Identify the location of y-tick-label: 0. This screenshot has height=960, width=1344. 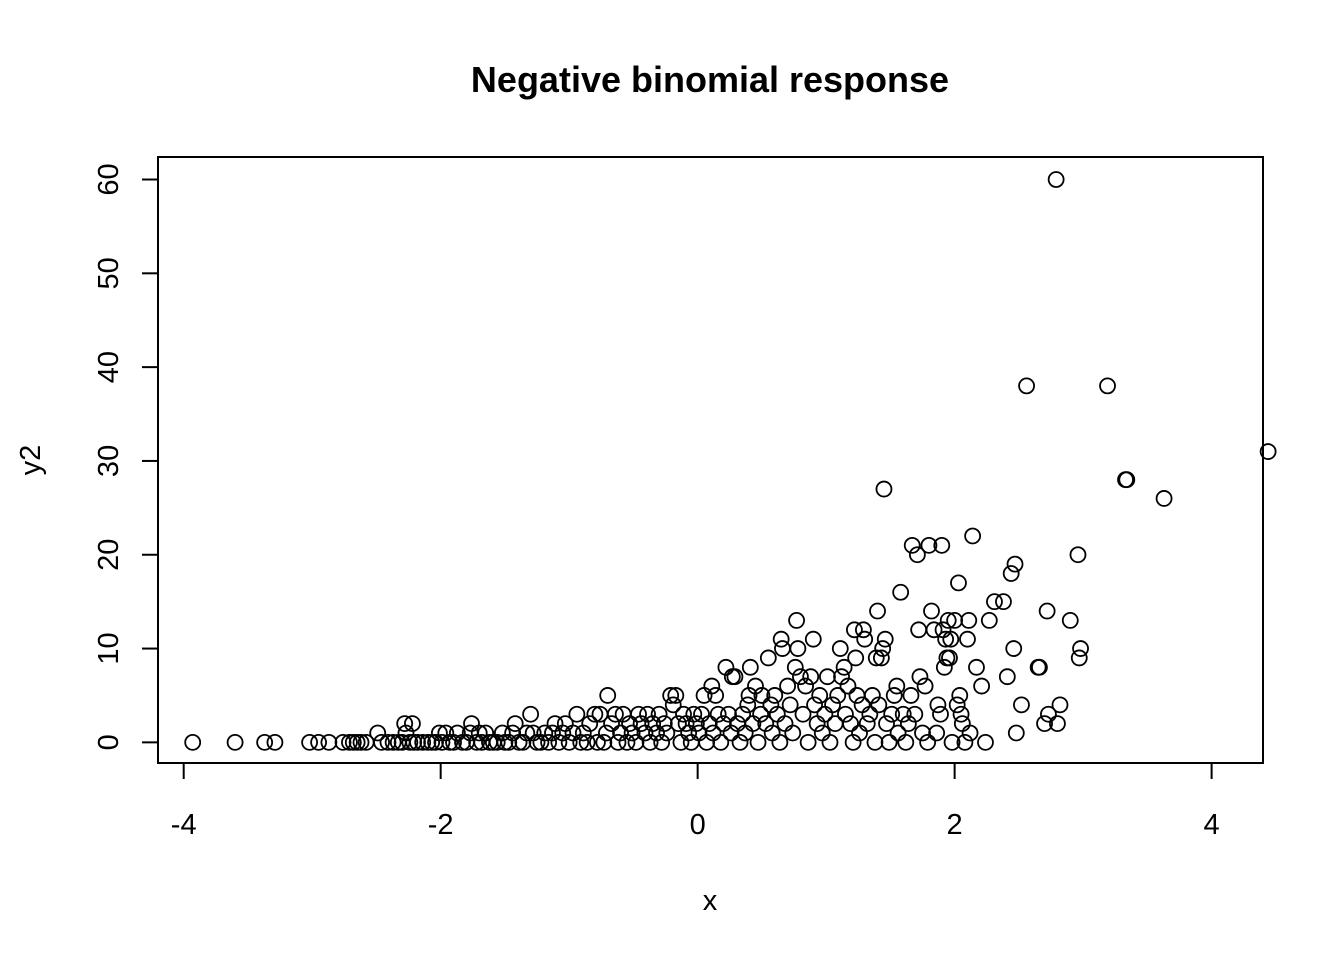
(109, 742).